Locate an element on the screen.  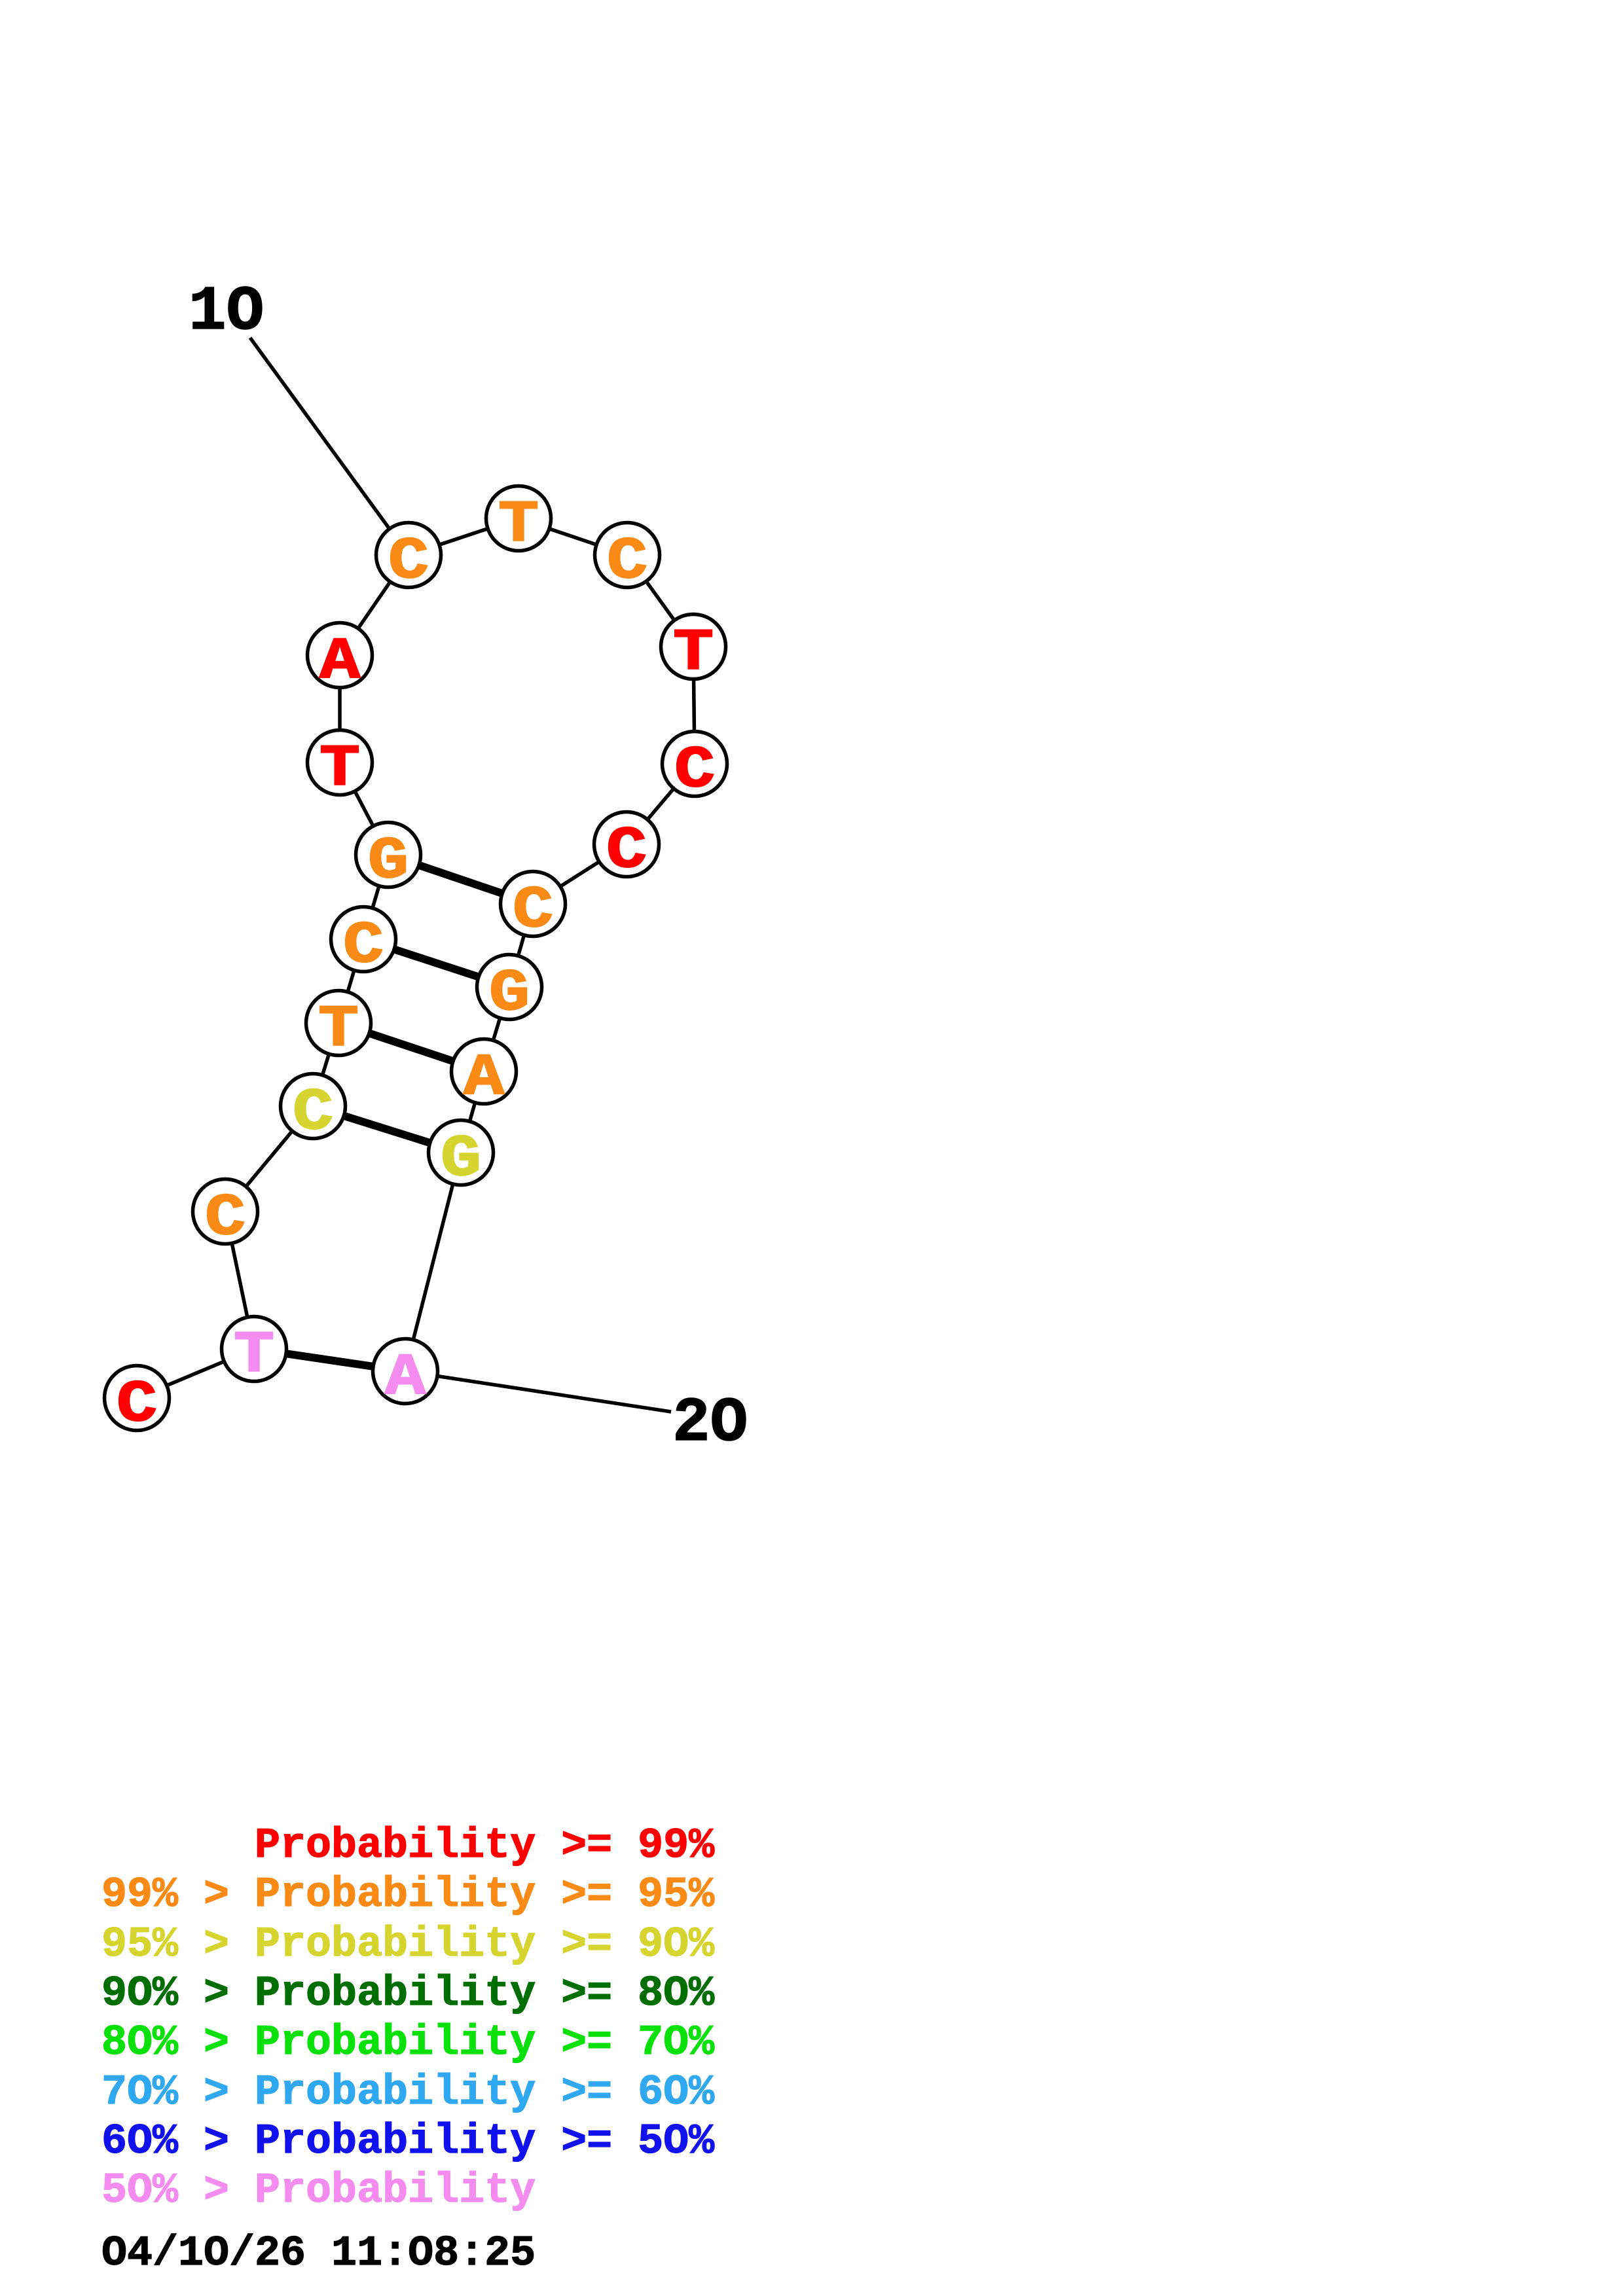
svg-text: Probability >= 99% is located at coordinates (485, 1846).